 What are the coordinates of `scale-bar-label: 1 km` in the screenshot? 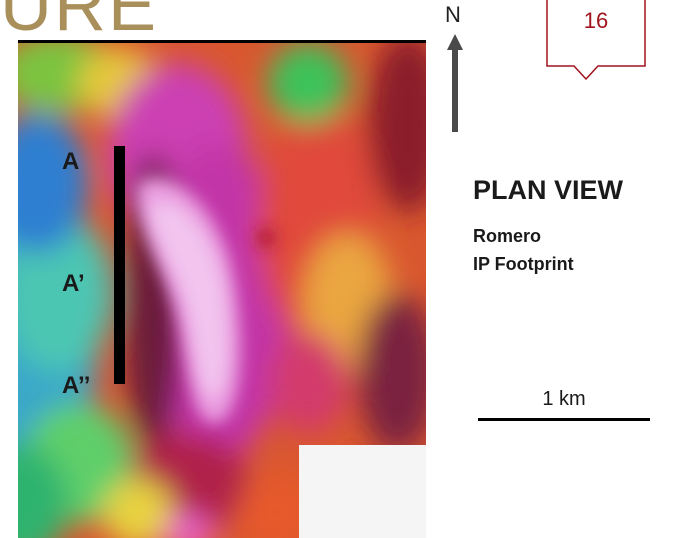 It's located at (564, 399).